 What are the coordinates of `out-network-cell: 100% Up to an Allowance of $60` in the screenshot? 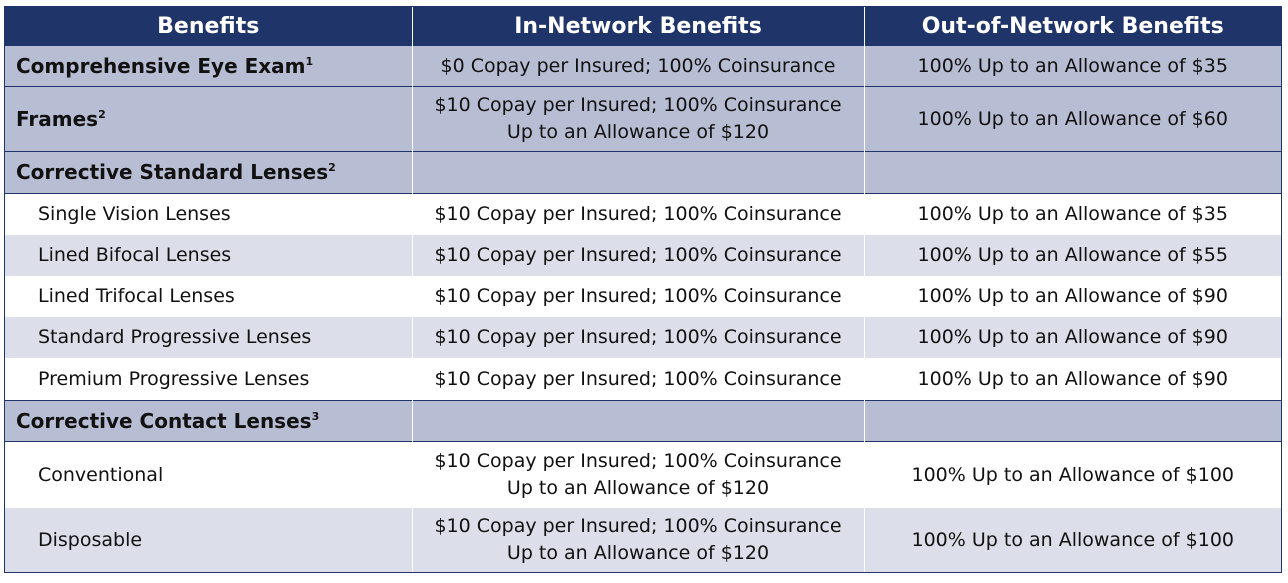 It's located at (1072, 119).